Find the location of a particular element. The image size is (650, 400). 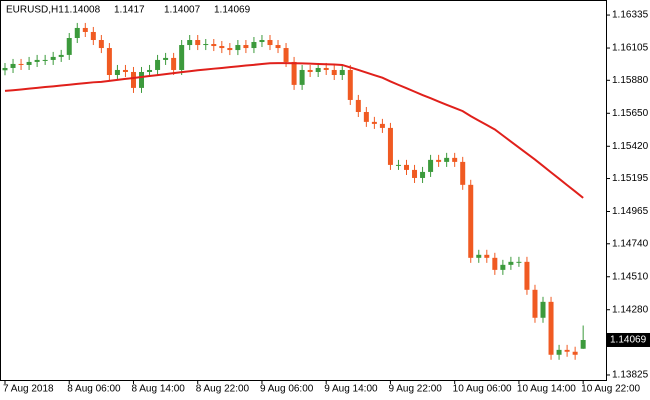

y-tick-label: 1.15880 is located at coordinates (630, 80).